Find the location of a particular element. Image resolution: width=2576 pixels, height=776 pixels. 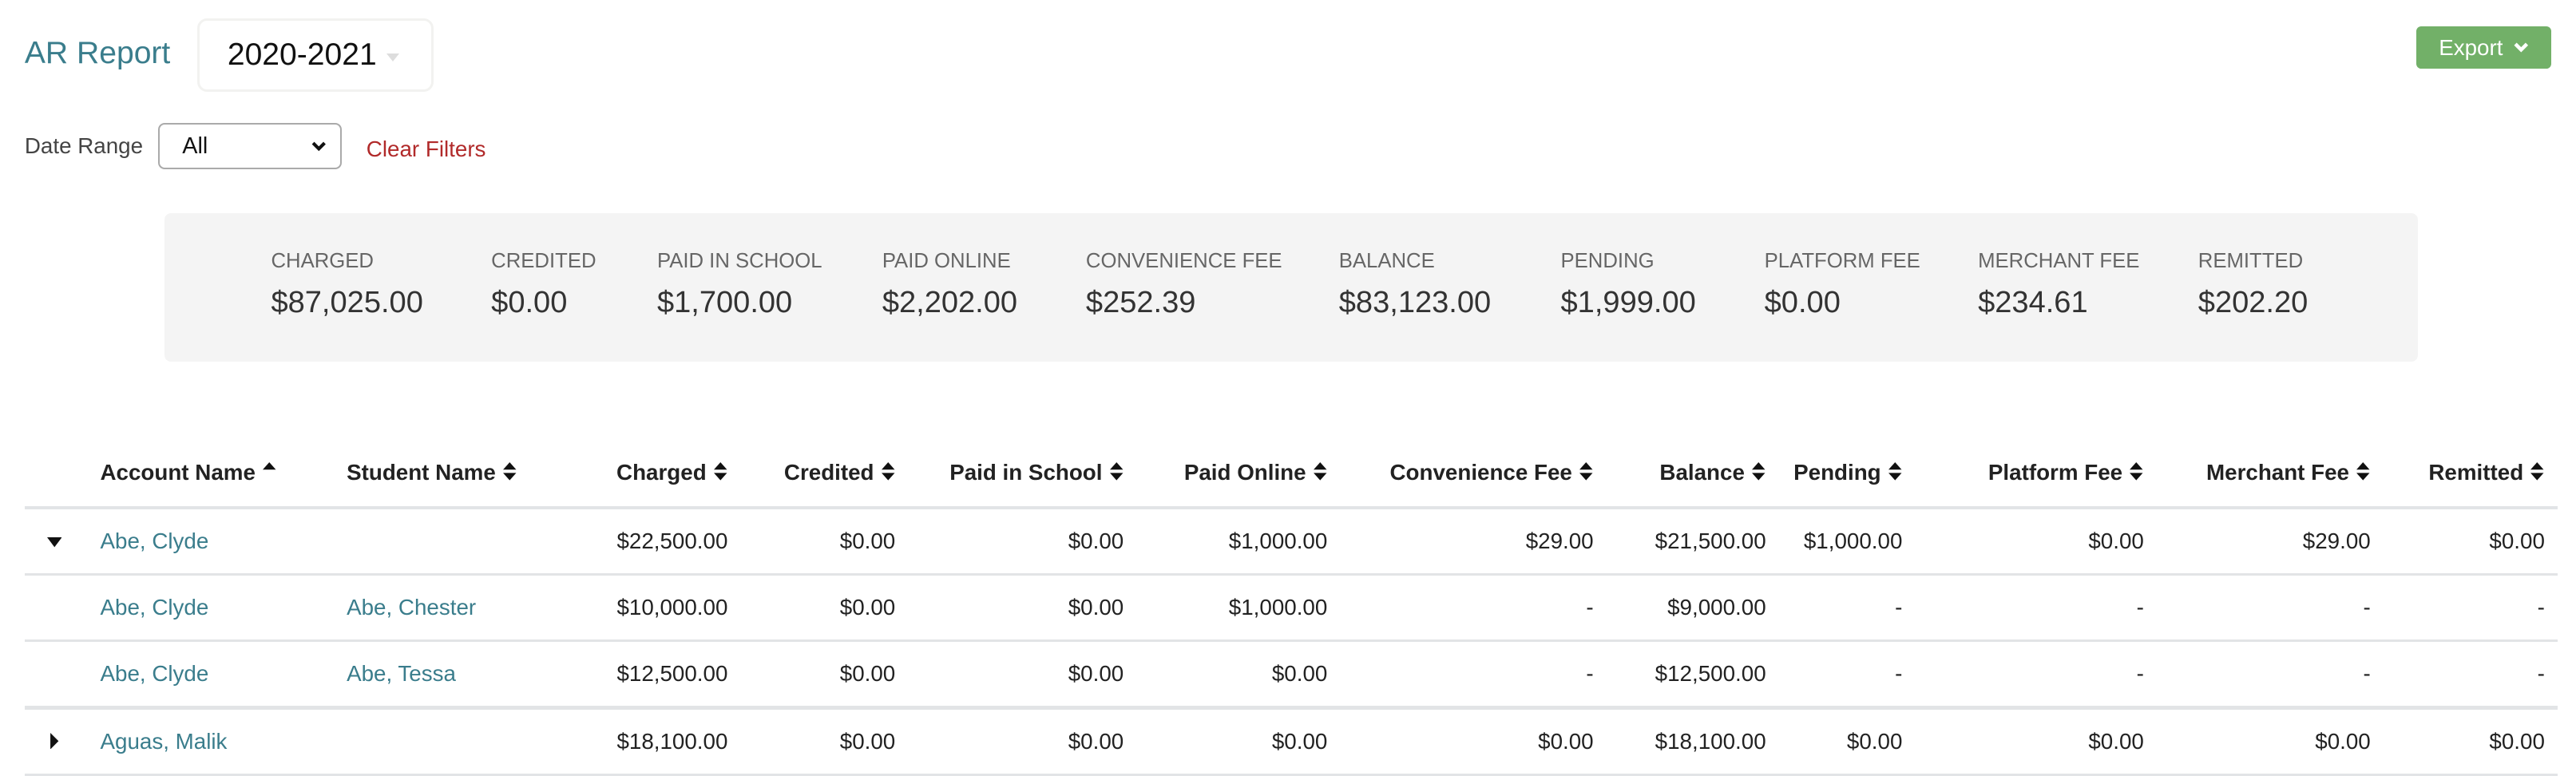

summary-stat-remitted: Remitted $202.20 is located at coordinates (2253, 285).